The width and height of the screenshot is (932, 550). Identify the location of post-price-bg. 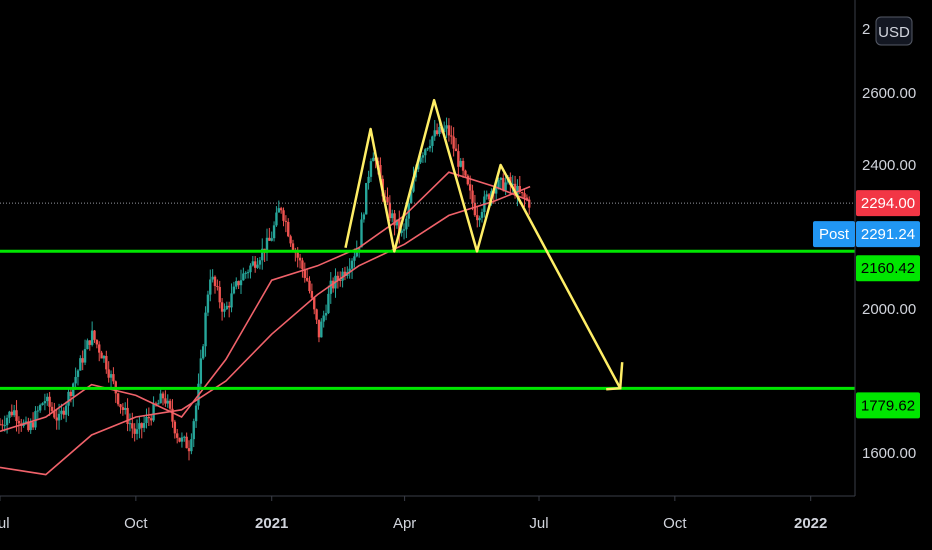
(888, 234).